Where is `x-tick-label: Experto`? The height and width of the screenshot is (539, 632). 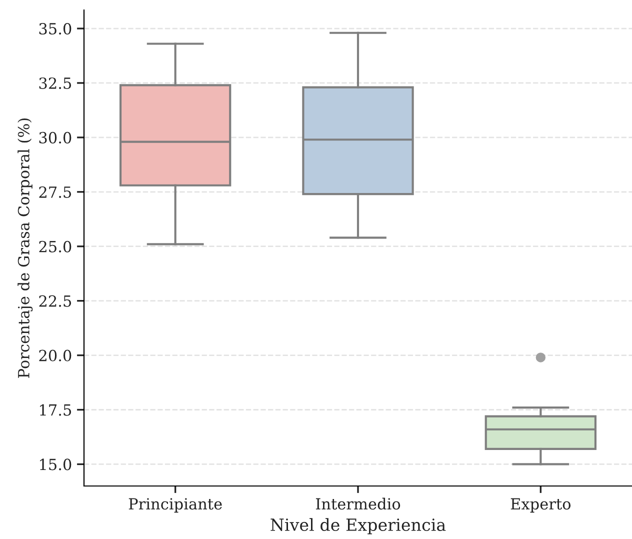 x-tick-label: Experto is located at coordinates (540, 505).